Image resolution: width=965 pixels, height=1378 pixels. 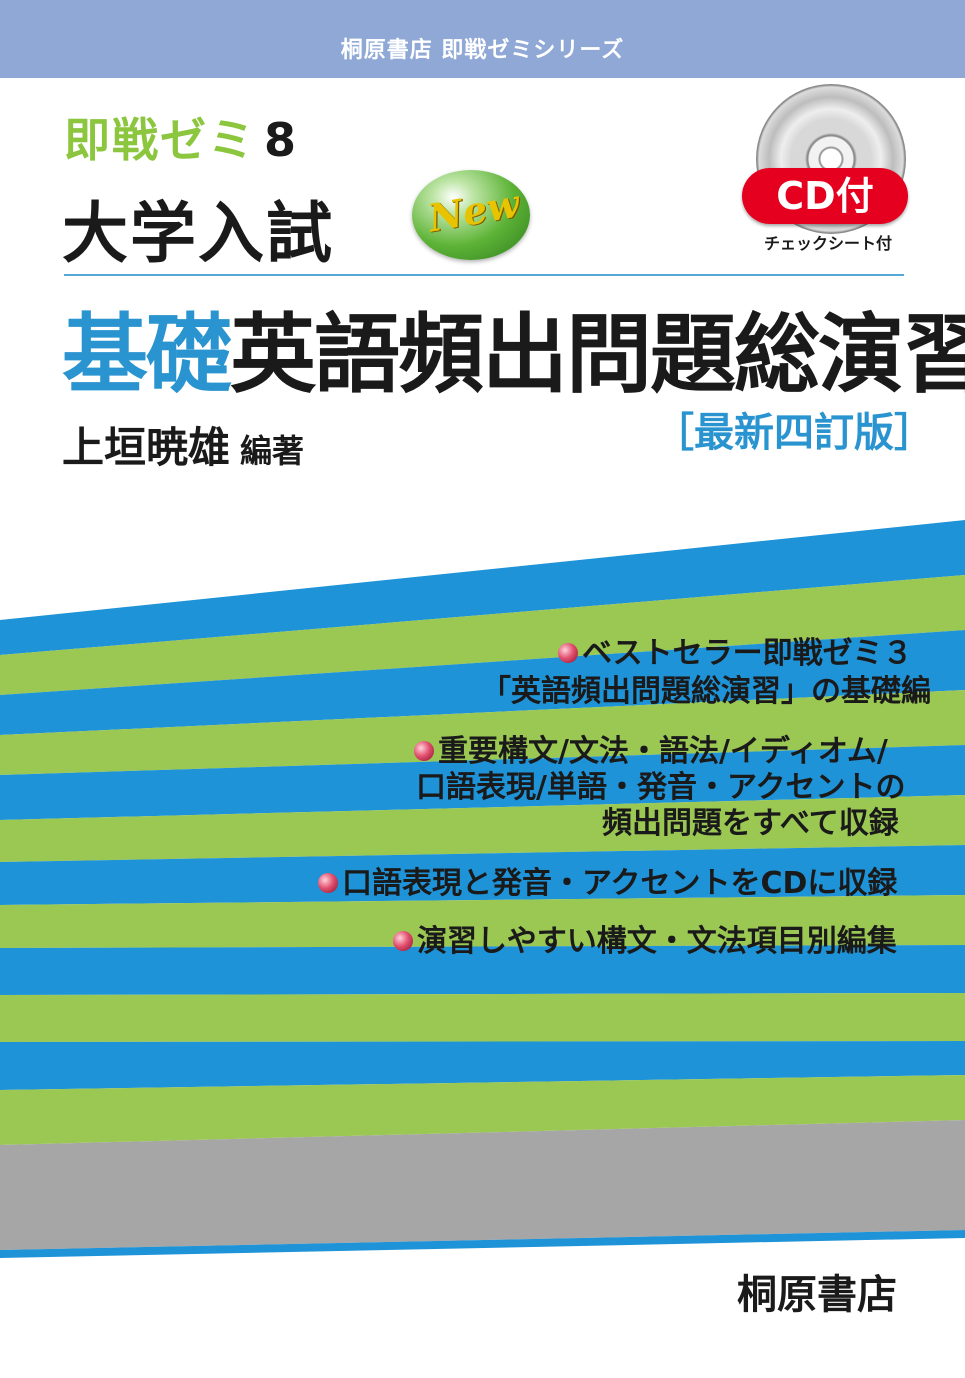 I want to click on feature-2-line-1: 重要構文/文法・語法/イディオム/, so click(x=651, y=752).